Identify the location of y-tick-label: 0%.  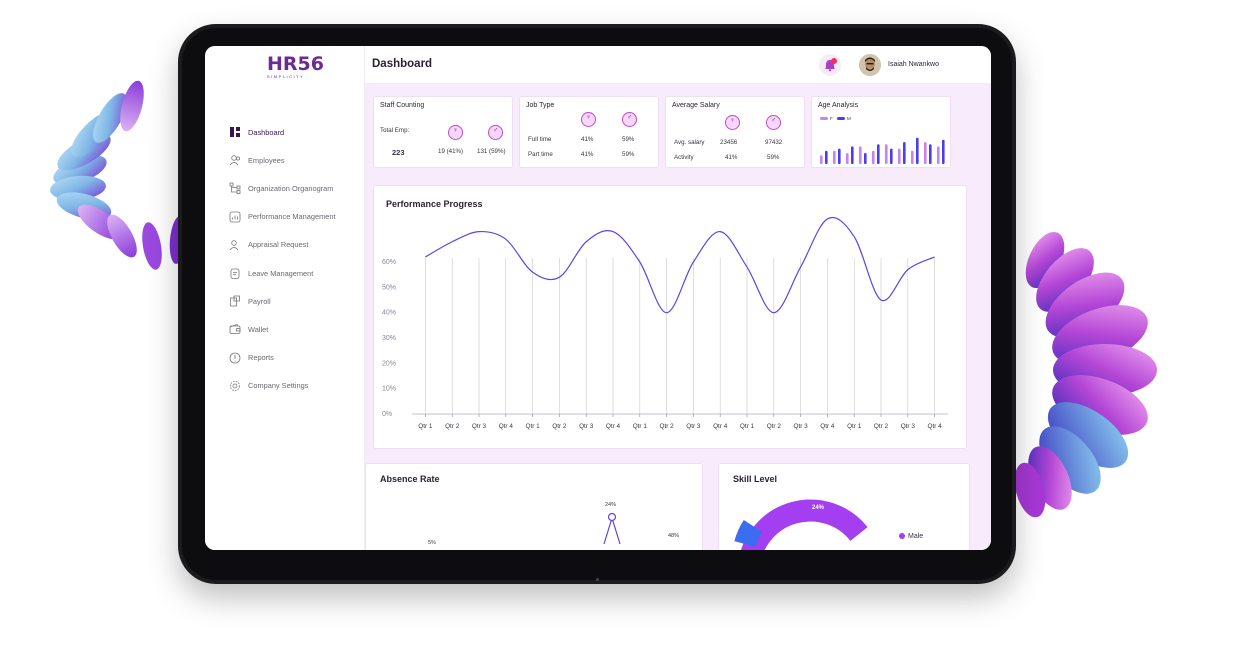
(387, 414).